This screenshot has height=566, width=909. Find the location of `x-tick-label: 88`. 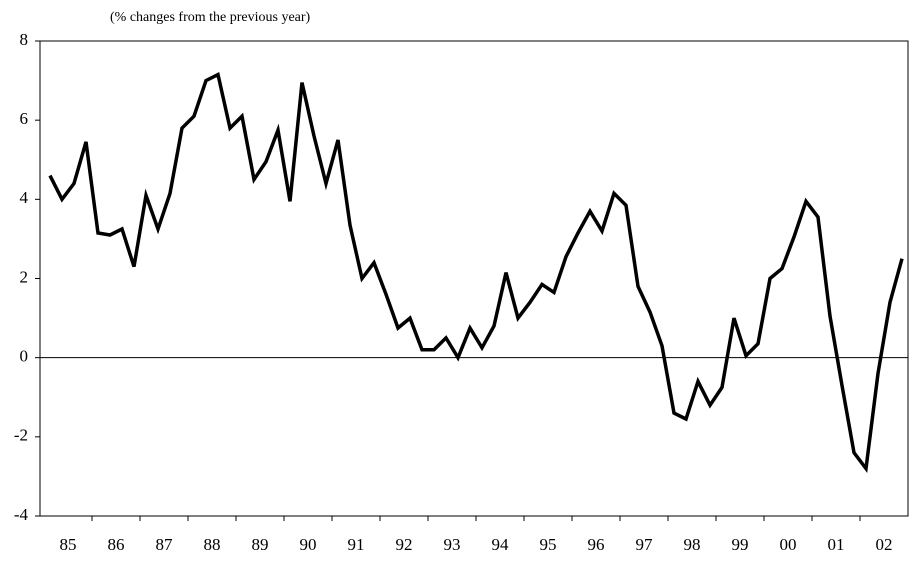

x-tick-label: 88 is located at coordinates (212, 544).